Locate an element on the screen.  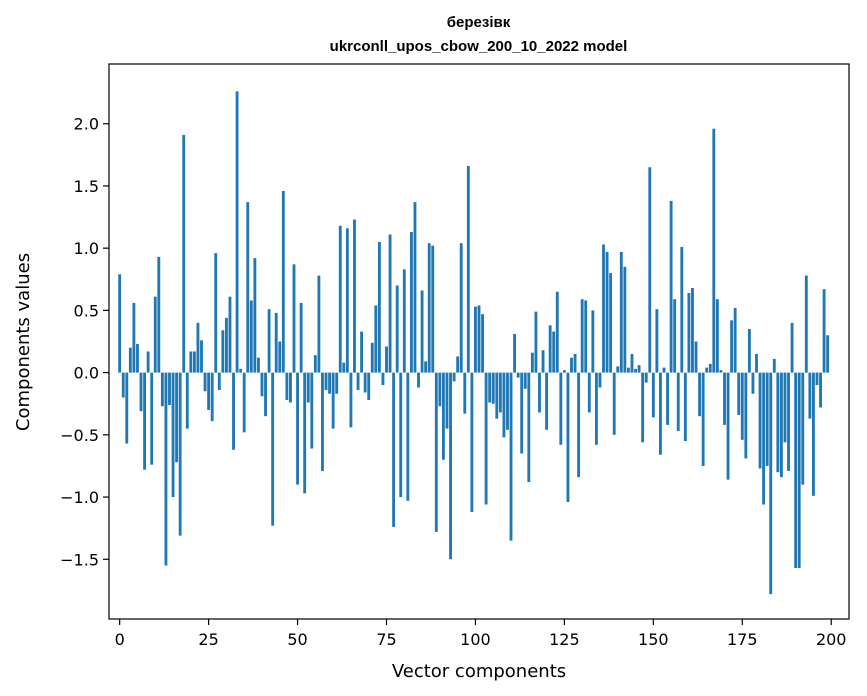
x-tick-label: 50 is located at coordinates (297, 639).